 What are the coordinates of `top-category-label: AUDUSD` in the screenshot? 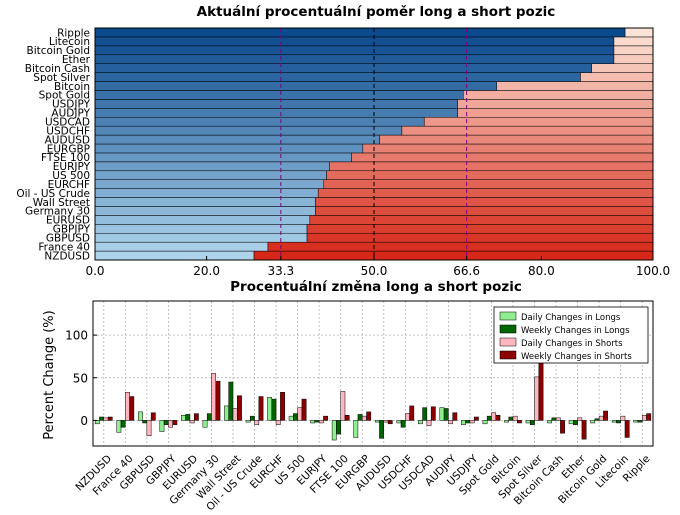 It's located at (67, 140).